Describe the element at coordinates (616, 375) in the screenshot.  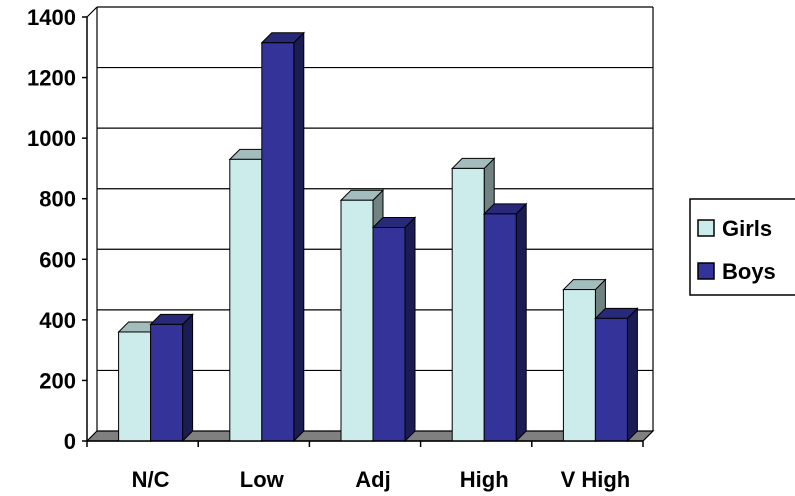
I see `bar-boys-v-high` at that location.